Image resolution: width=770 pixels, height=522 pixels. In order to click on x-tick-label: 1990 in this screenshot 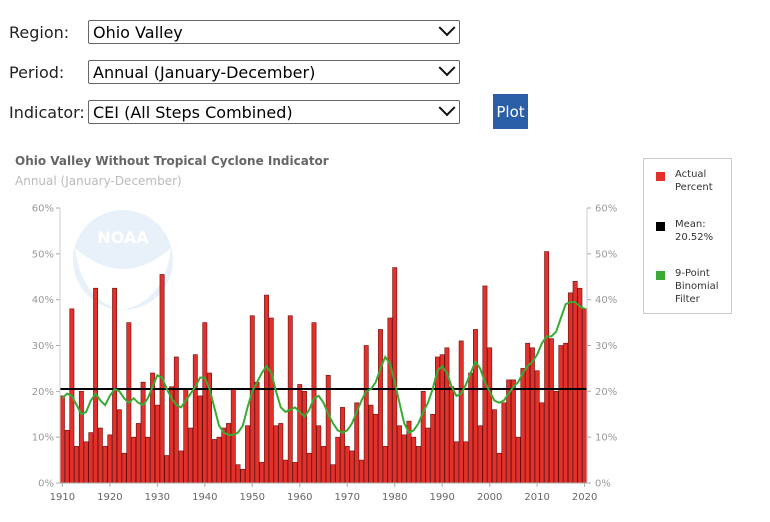, I will do `click(441, 497)`.